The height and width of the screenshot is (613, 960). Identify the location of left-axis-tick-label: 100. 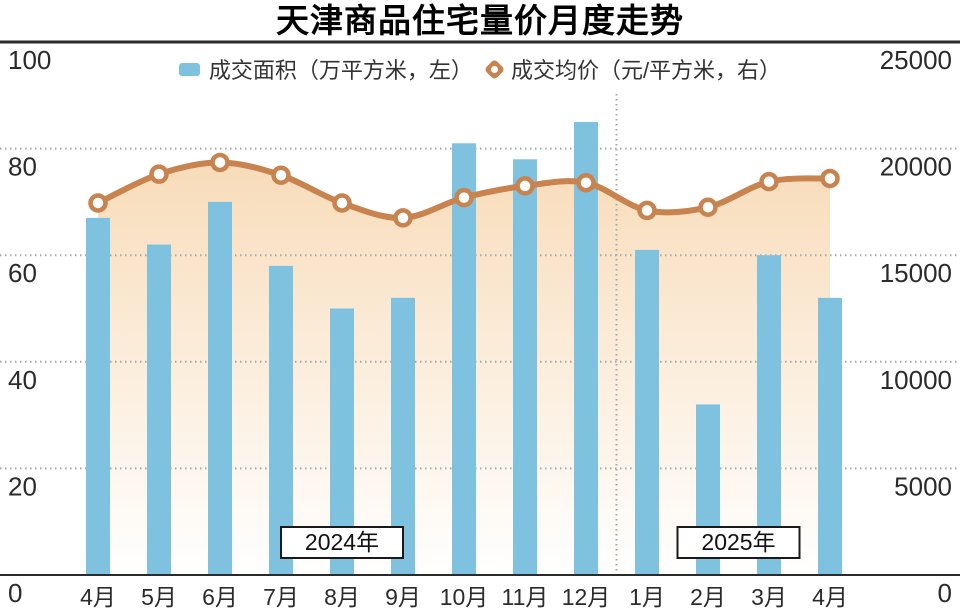
(29, 60).